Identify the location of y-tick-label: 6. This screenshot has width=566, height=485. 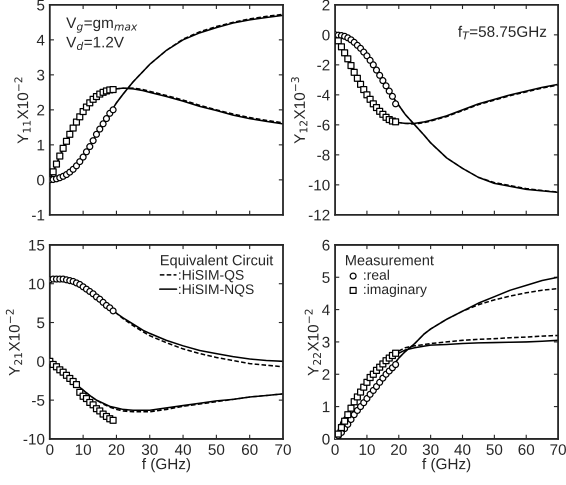
(326, 245).